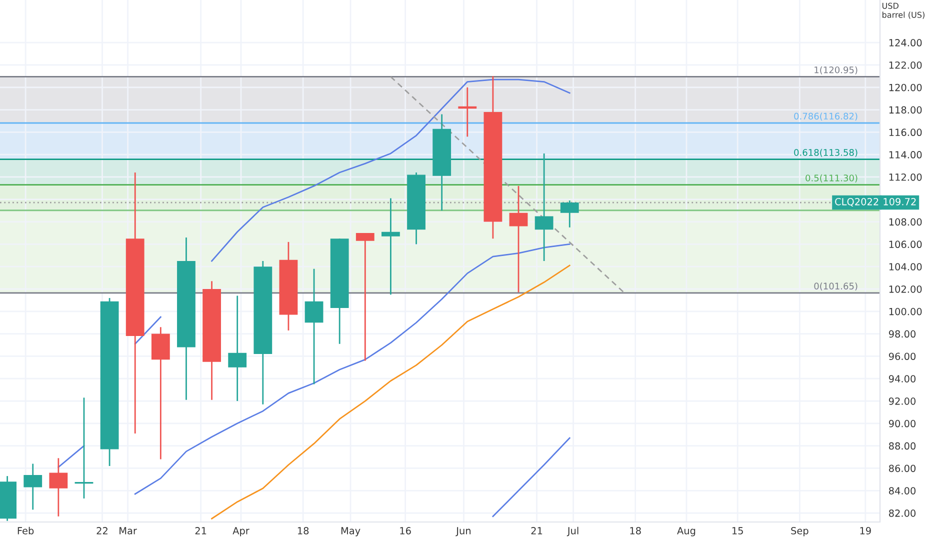 The width and height of the screenshot is (932, 550). I want to click on y-tick-label: 84.00, so click(902, 490).